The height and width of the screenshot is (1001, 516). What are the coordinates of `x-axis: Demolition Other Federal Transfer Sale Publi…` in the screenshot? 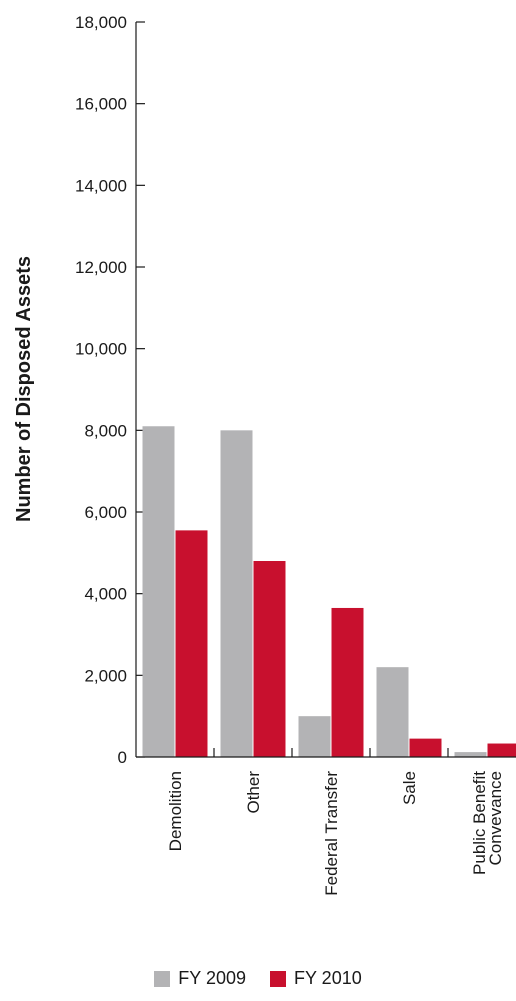 It's located at (326, 822).